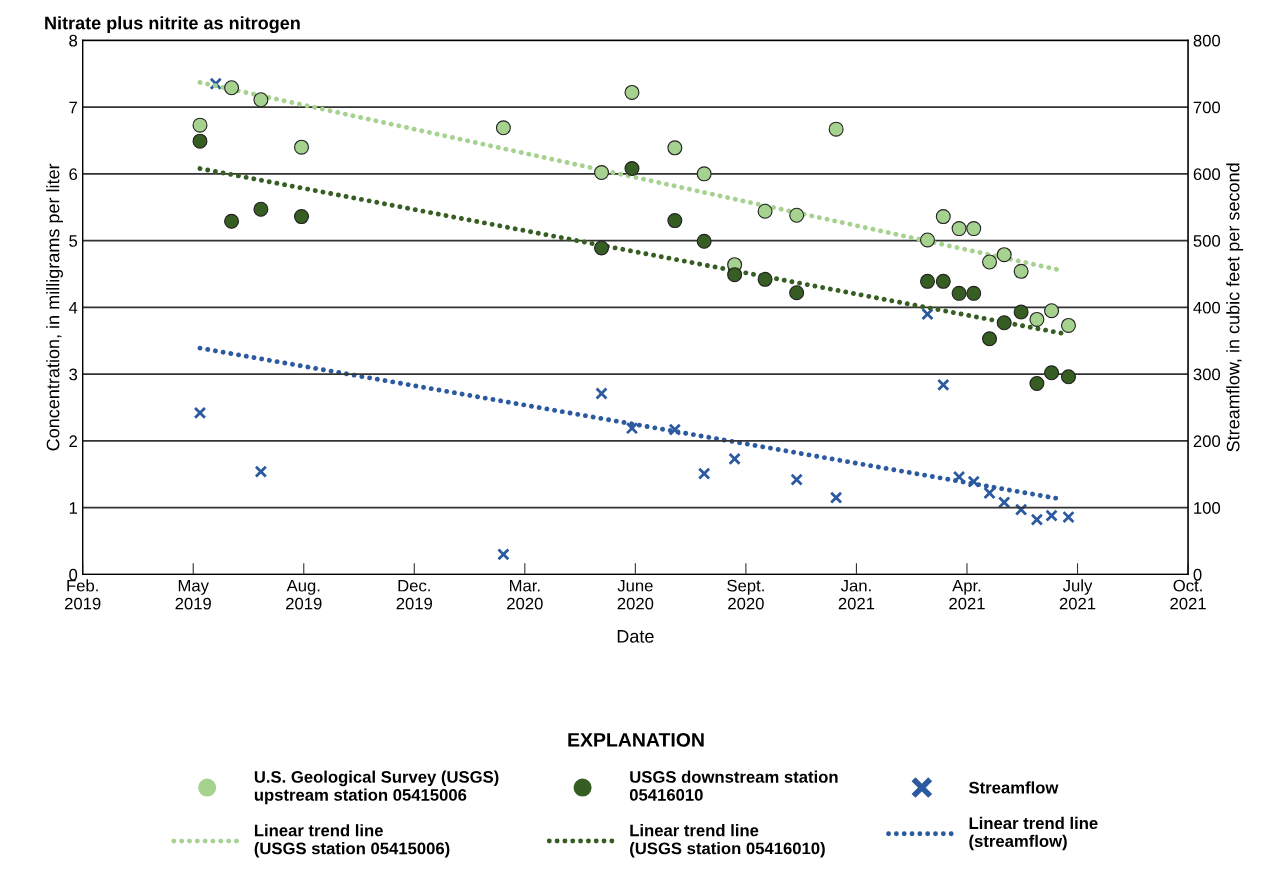  I want to click on y2-tick-label: 400, so click(1207, 307).